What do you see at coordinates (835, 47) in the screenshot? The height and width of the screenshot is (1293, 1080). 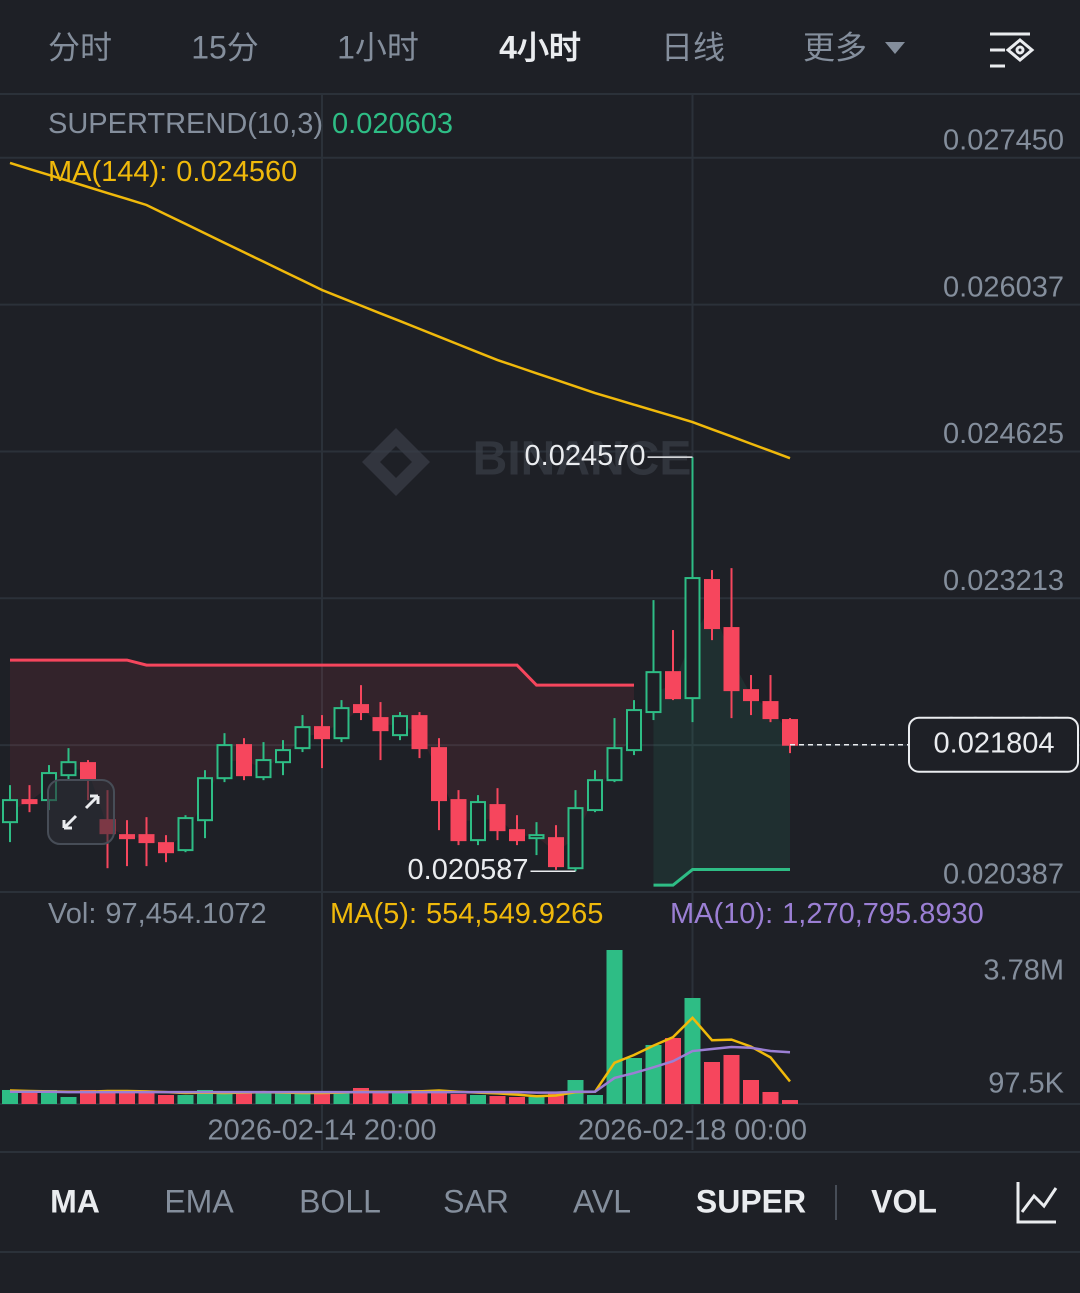 I see `timeframe-tab: 更多` at bounding box center [835, 47].